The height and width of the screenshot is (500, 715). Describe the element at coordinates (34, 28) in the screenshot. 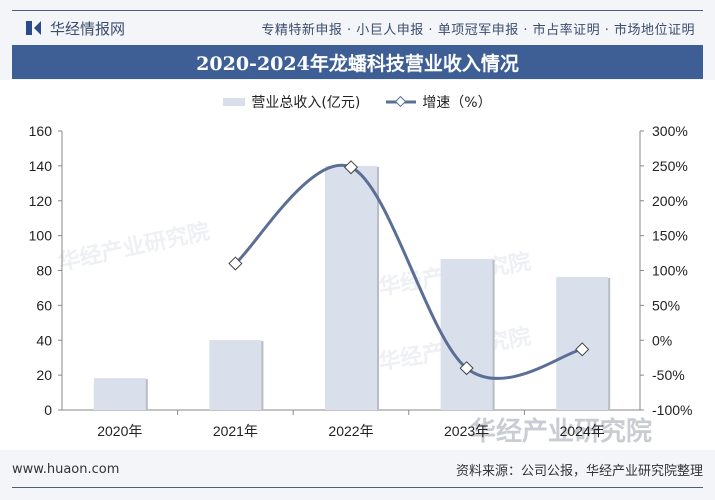

I see `huajing-logo-icon` at that location.